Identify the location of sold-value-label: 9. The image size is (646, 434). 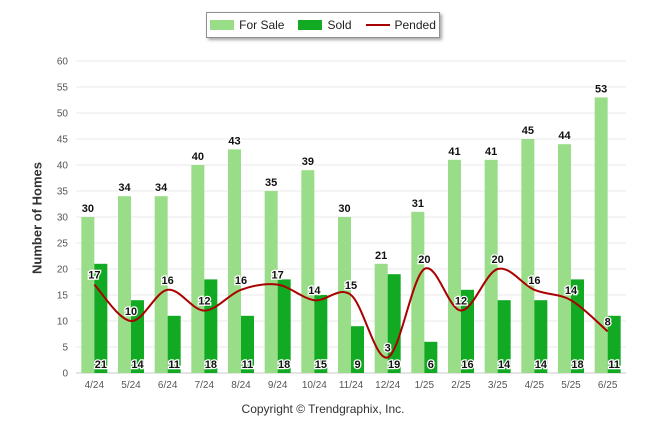
(357, 365).